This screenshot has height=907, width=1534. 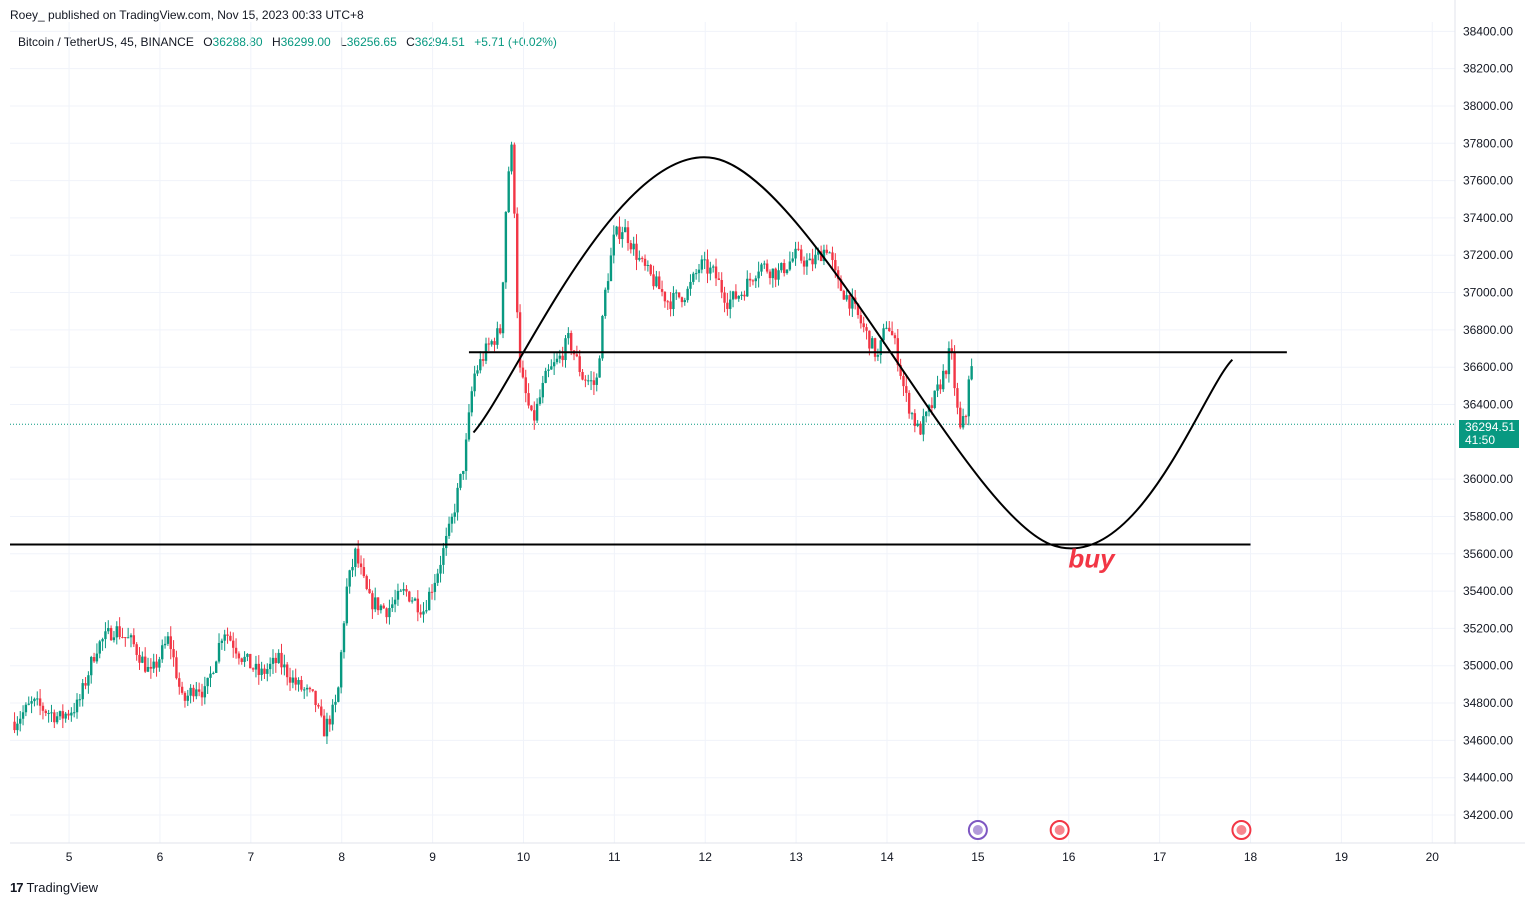 I want to click on price-tick-label: 34600.00, so click(x=1488, y=740).